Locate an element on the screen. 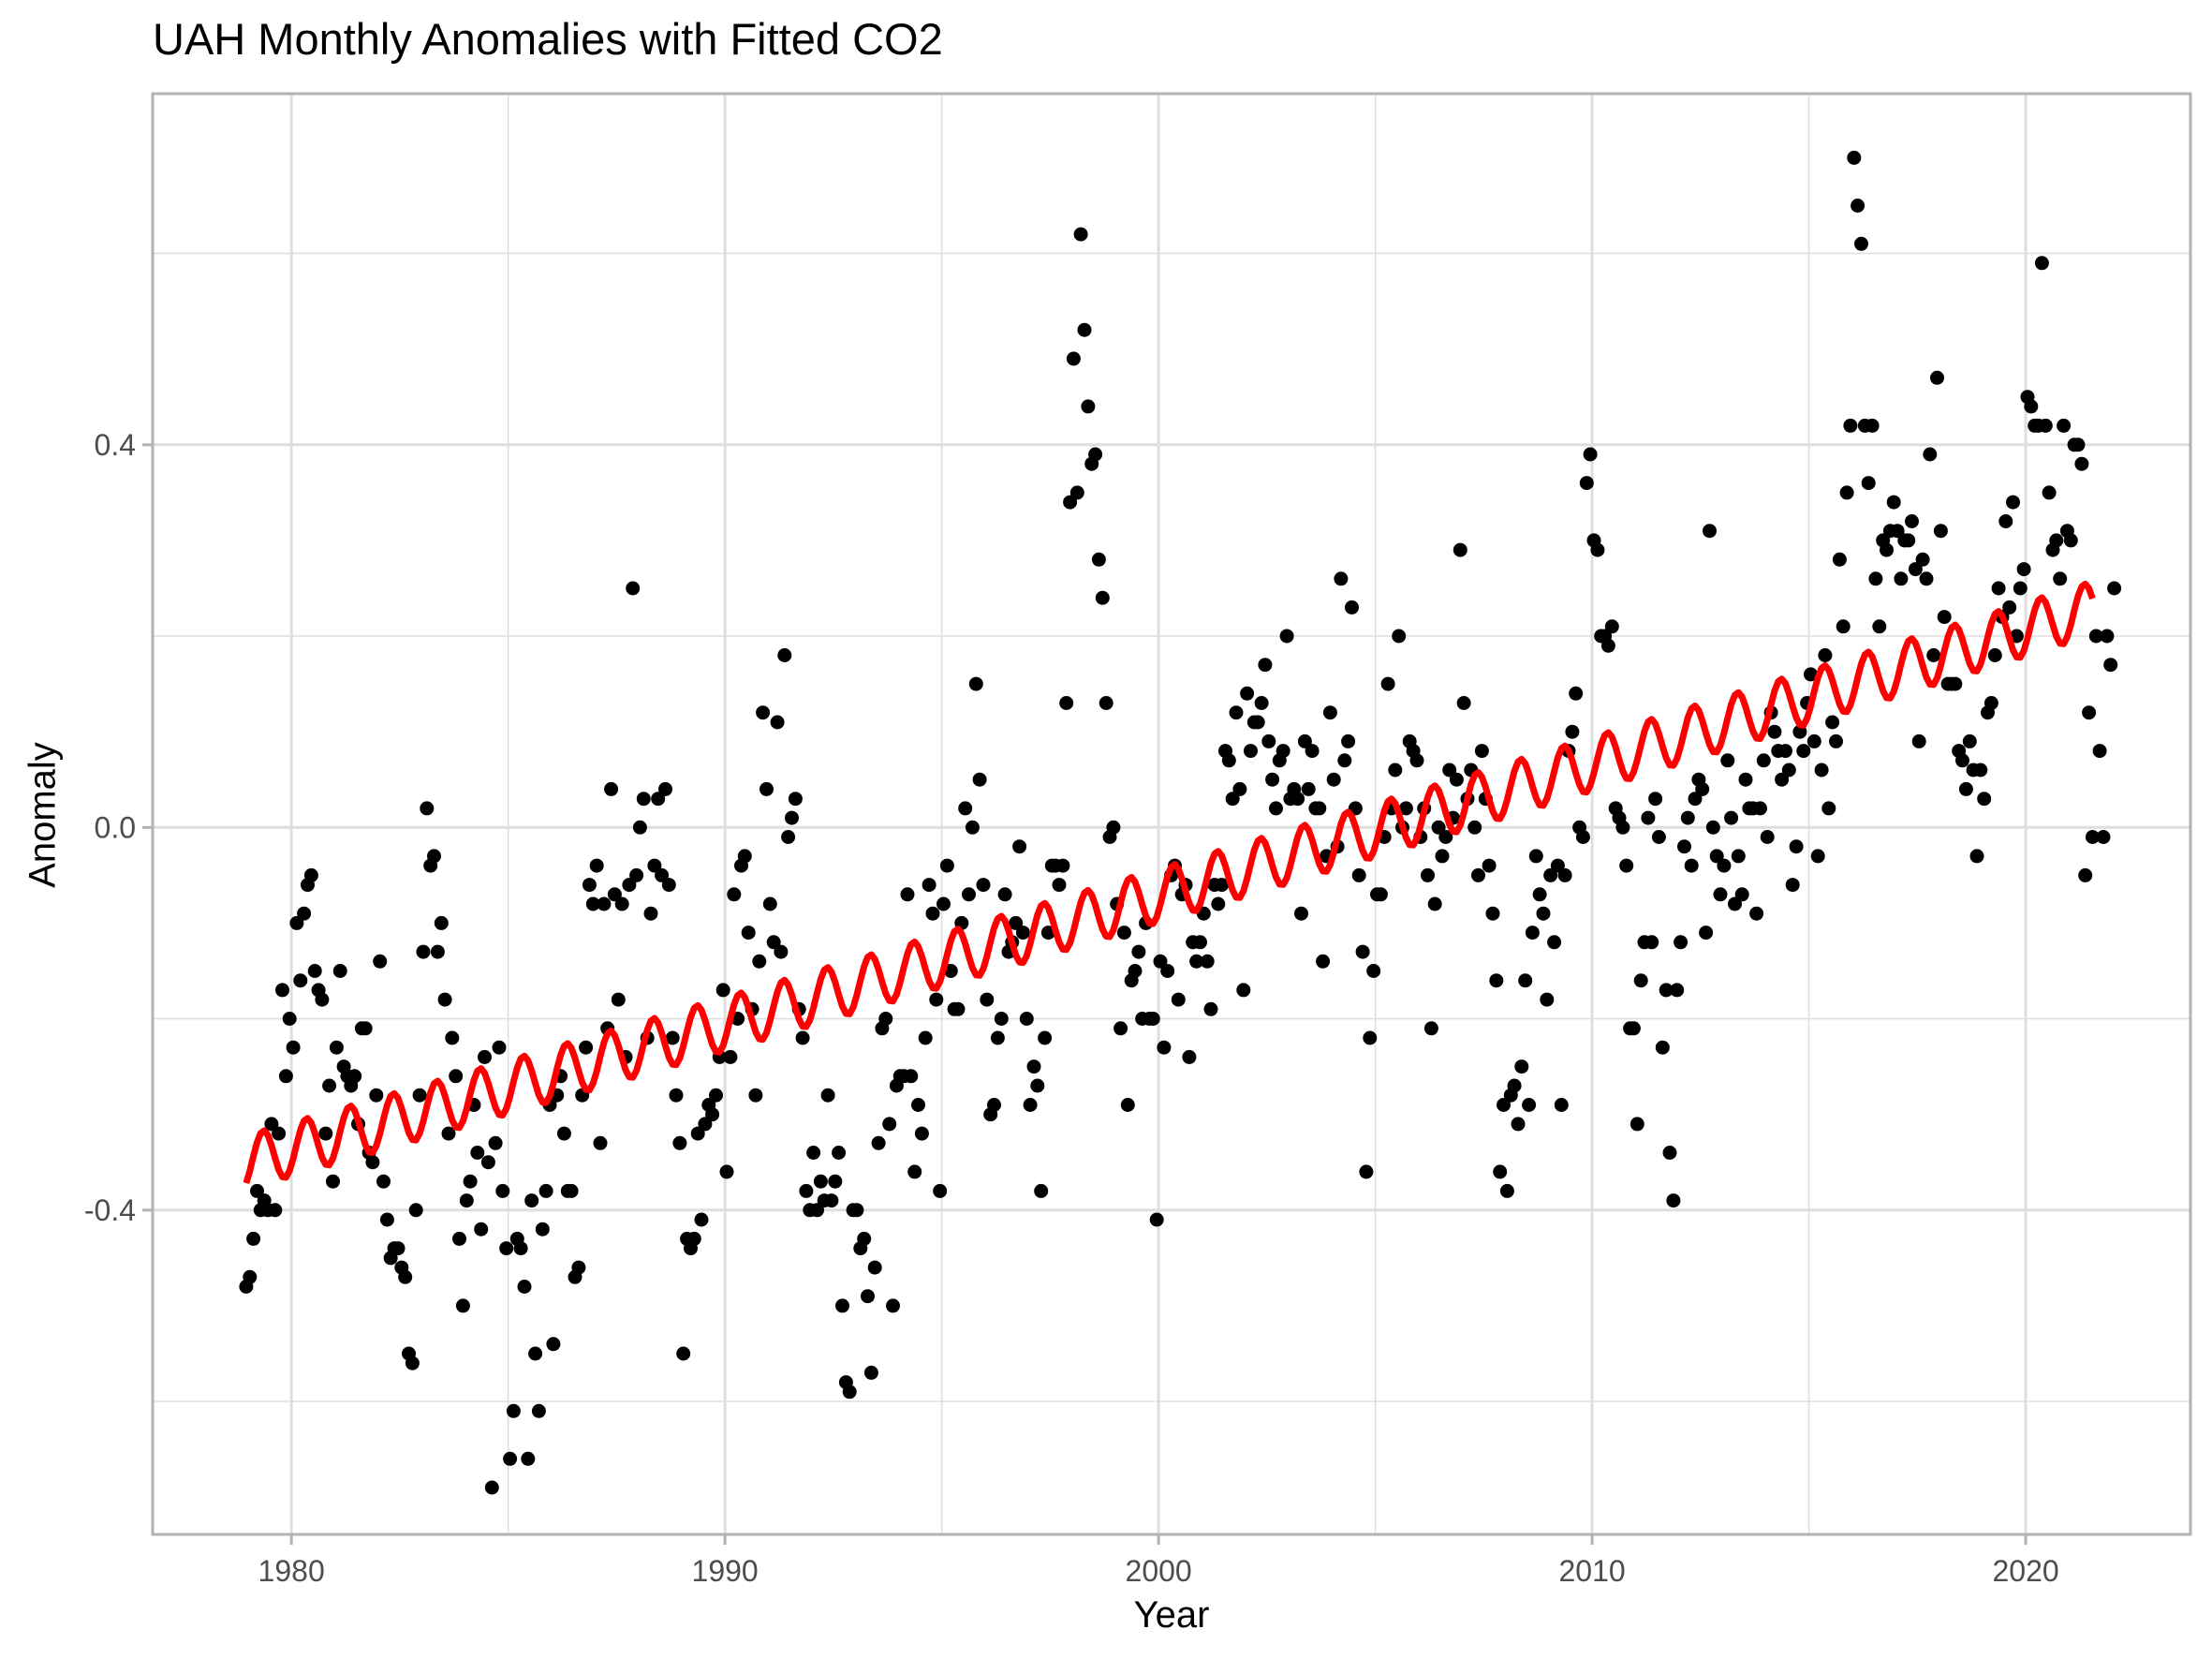 The width and height of the screenshot is (2212, 1659). x-axis-label: Year is located at coordinates (1171, 1615).